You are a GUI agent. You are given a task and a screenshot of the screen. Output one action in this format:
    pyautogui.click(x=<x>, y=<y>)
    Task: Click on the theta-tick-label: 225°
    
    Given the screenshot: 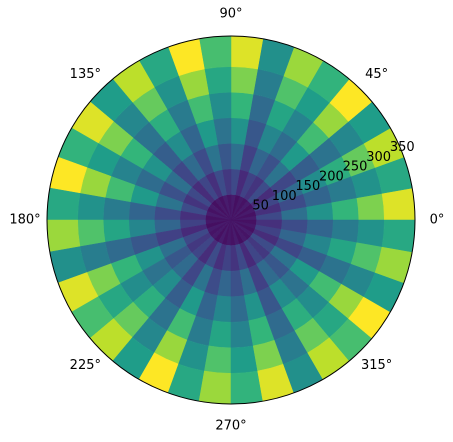 What is the action you would take?
    pyautogui.click(x=85, y=365)
    